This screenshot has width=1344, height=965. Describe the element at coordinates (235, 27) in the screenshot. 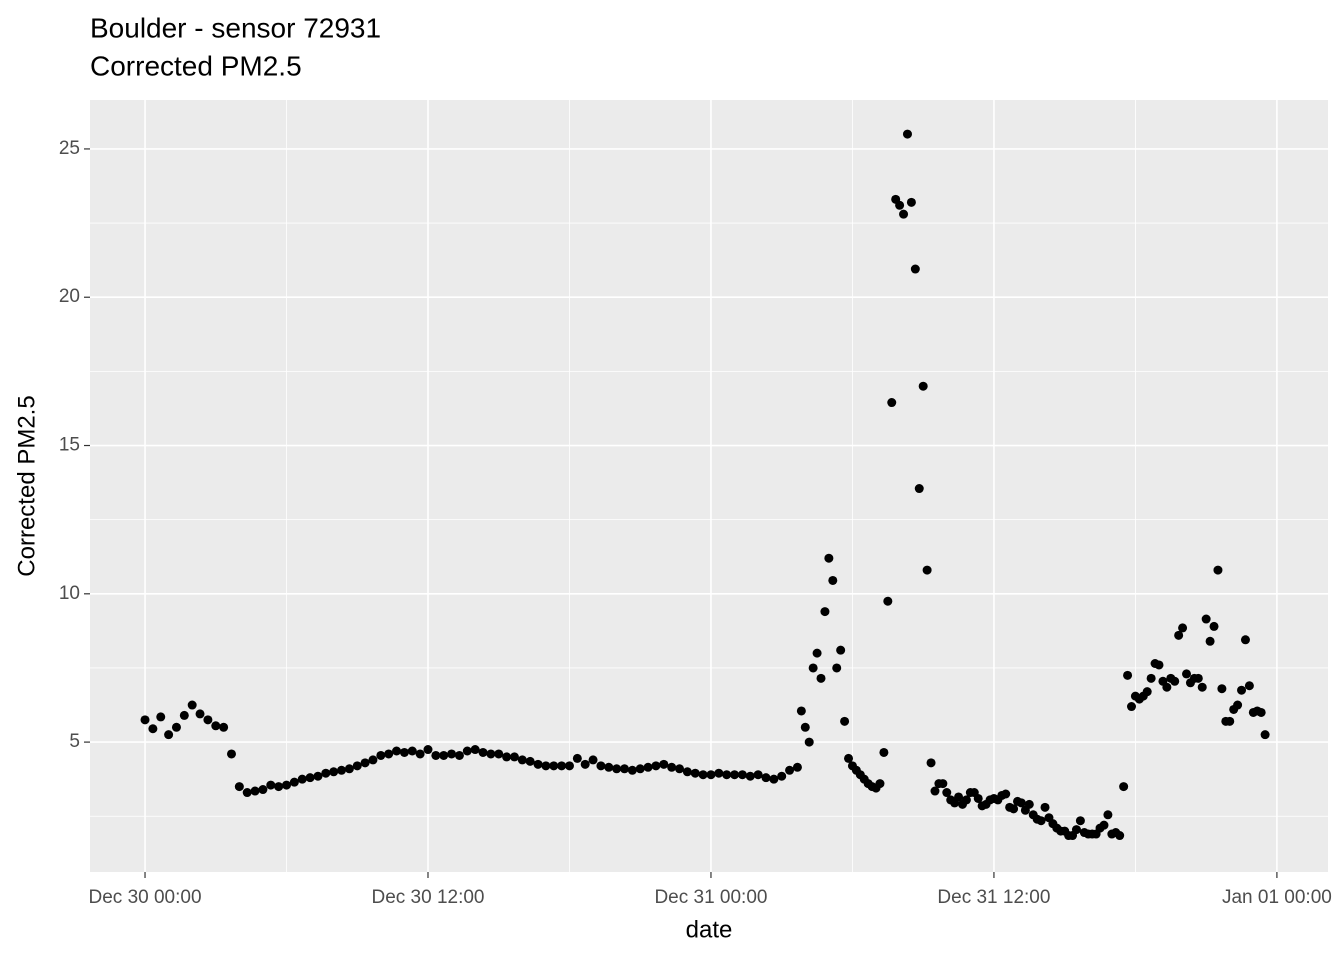

I see `chart-title: Boulder - sensor 72931` at that location.